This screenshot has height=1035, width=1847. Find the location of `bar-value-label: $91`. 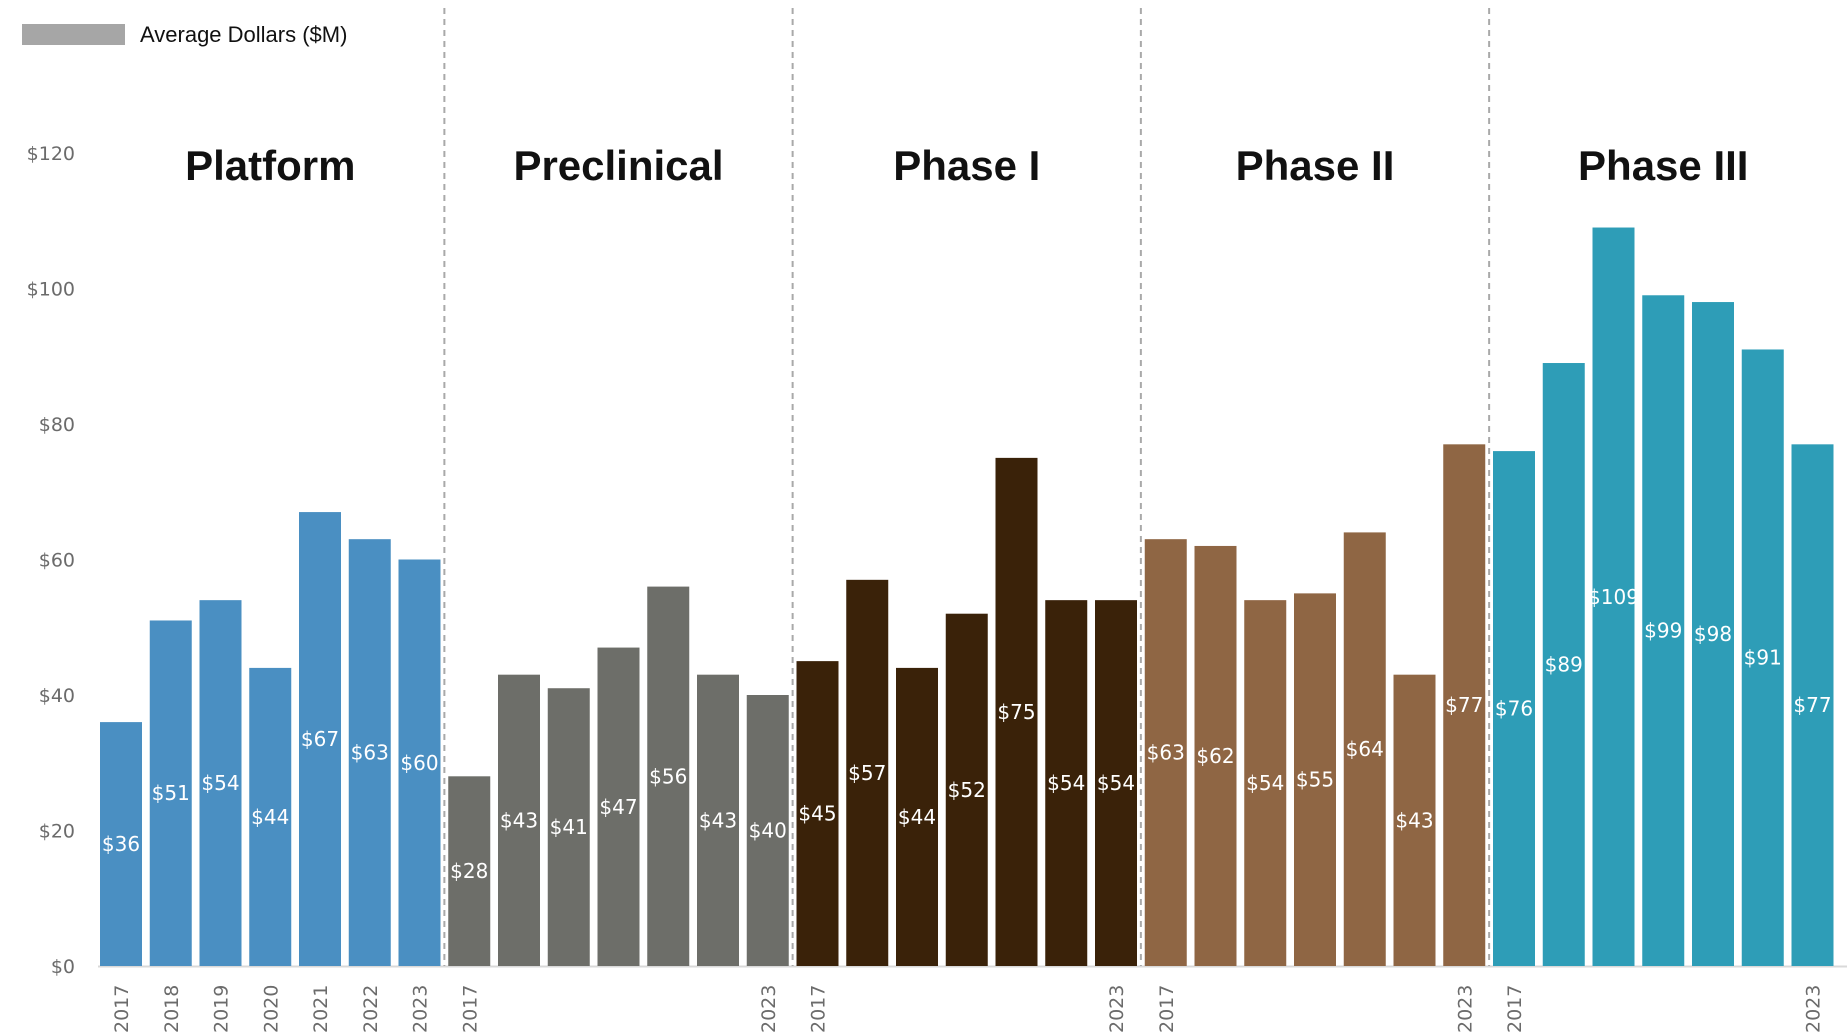

bar-value-label: $91 is located at coordinates (1763, 658).